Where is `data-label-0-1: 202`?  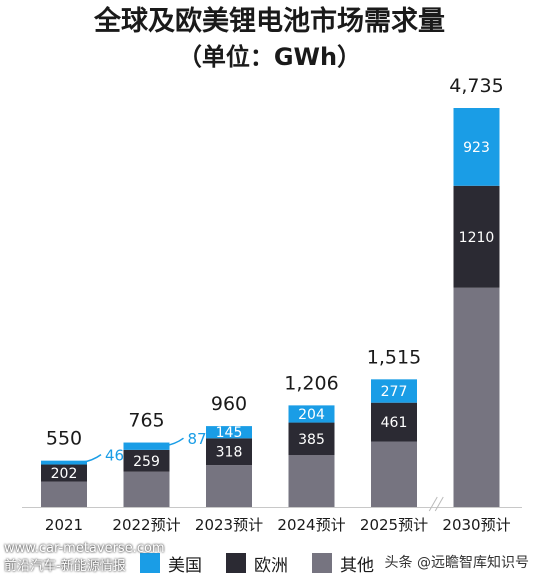 data-label-0-1: 202 is located at coordinates (64, 474).